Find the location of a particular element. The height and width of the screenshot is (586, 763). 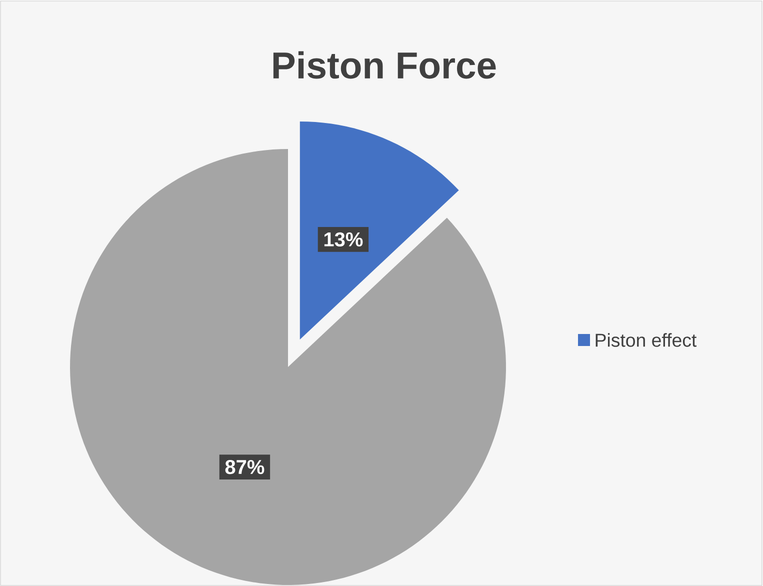

data-label: 13% is located at coordinates (343, 239).